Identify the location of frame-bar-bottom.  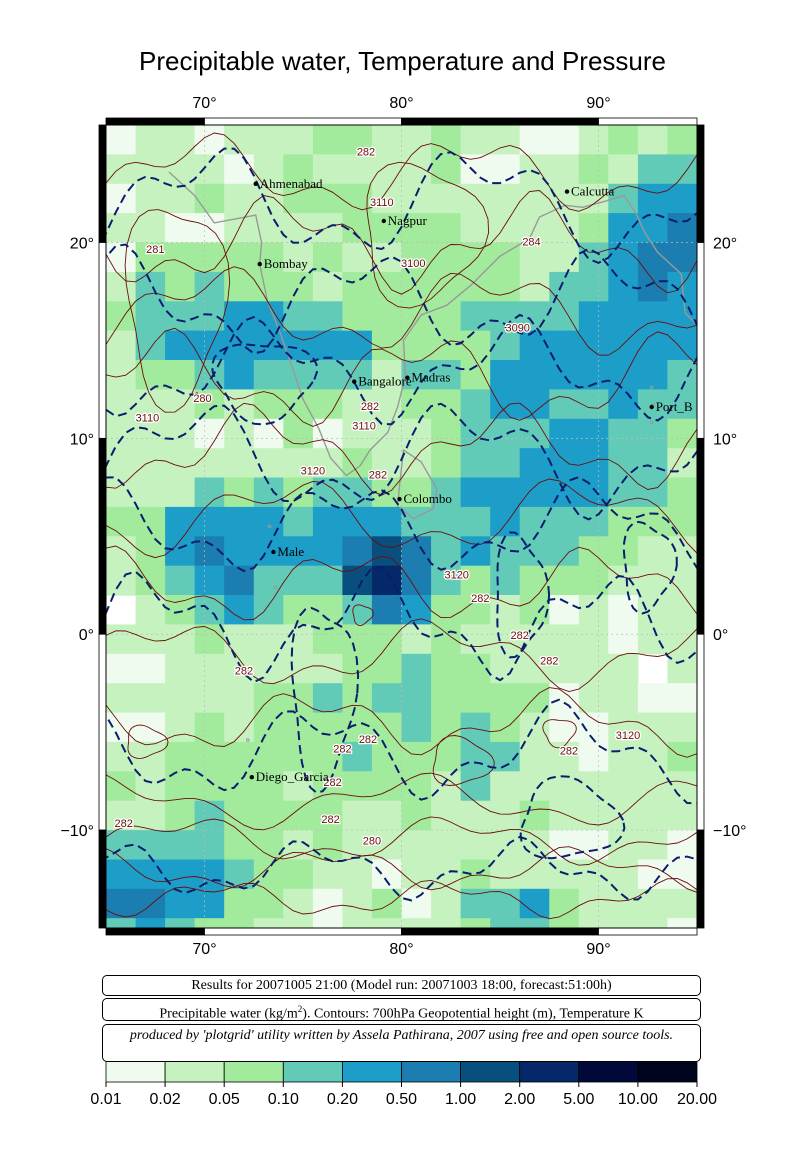
(155, 931).